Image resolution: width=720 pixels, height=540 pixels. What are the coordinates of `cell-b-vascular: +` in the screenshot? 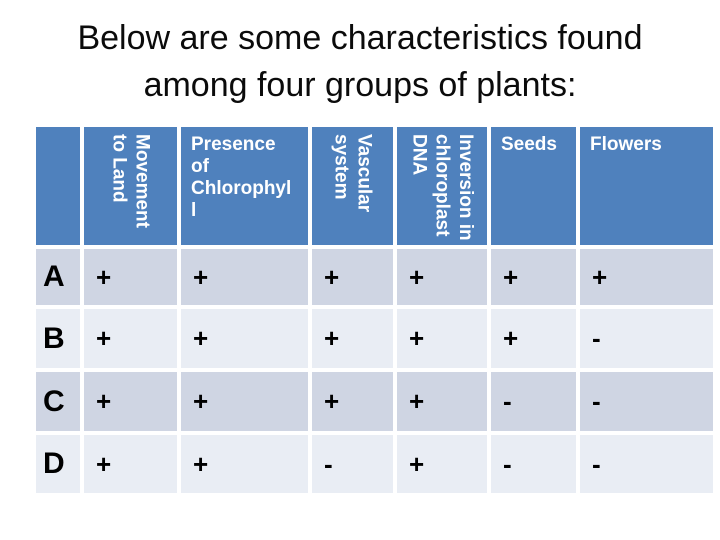 It's located at (352, 338).